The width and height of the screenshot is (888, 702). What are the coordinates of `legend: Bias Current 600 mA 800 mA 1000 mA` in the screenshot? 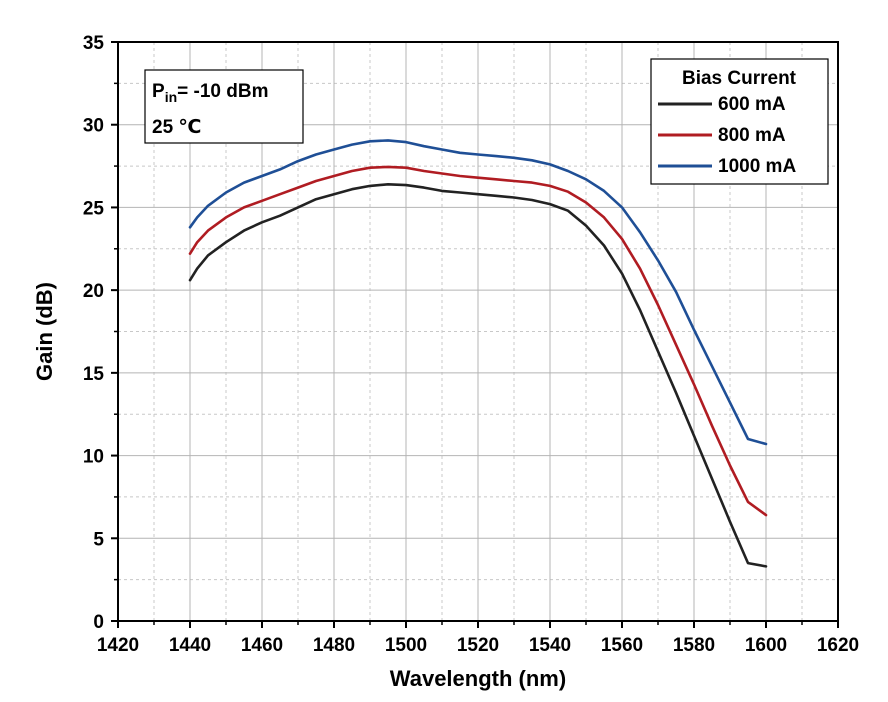 It's located at (739, 121).